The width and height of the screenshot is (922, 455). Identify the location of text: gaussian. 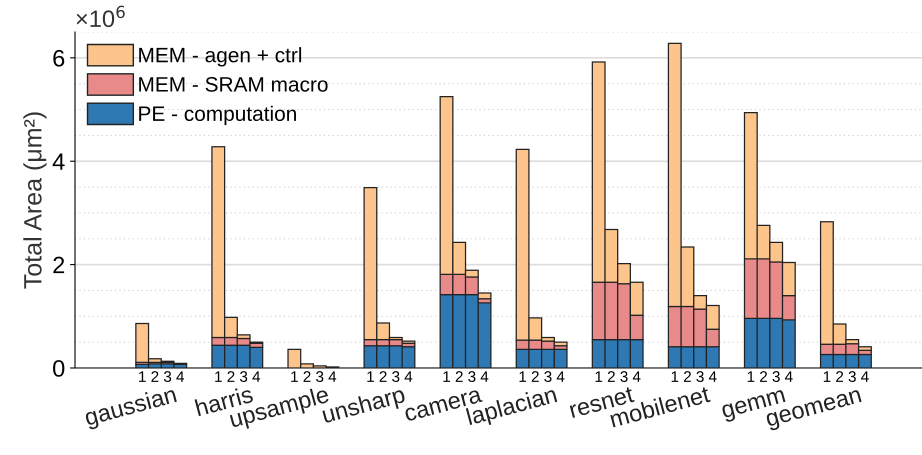
(131, 407).